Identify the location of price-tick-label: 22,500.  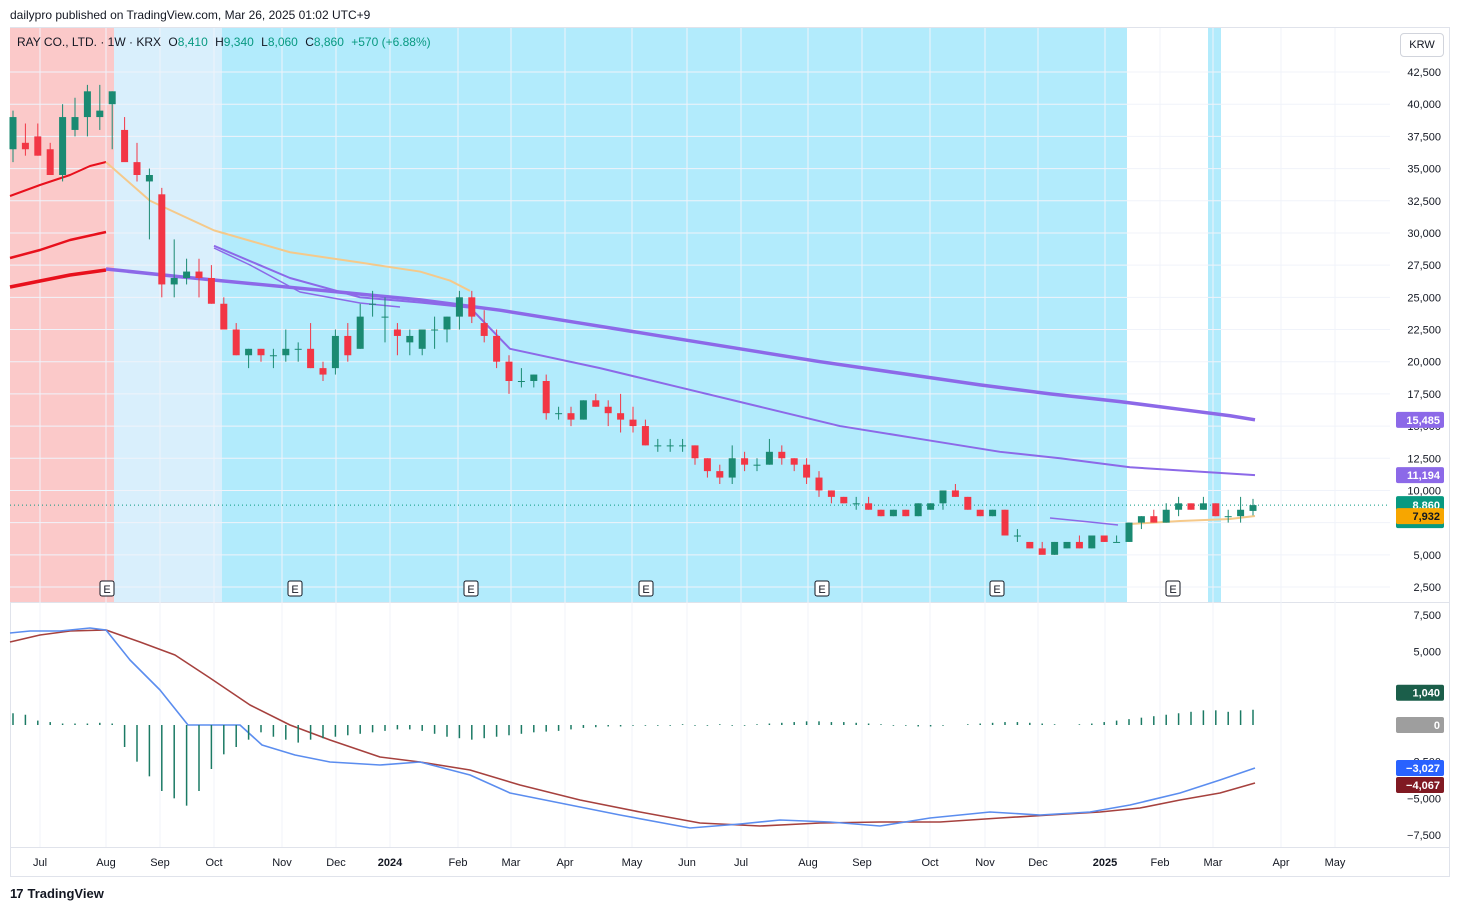
(1424, 331).